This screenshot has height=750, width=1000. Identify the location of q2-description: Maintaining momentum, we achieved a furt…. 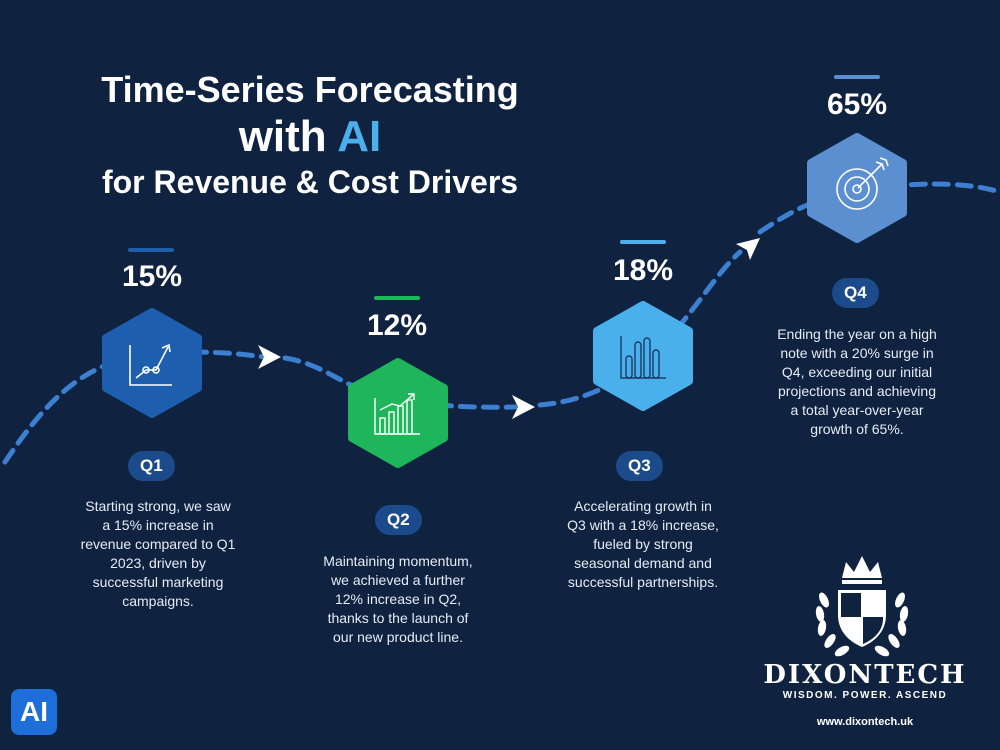
(398, 599).